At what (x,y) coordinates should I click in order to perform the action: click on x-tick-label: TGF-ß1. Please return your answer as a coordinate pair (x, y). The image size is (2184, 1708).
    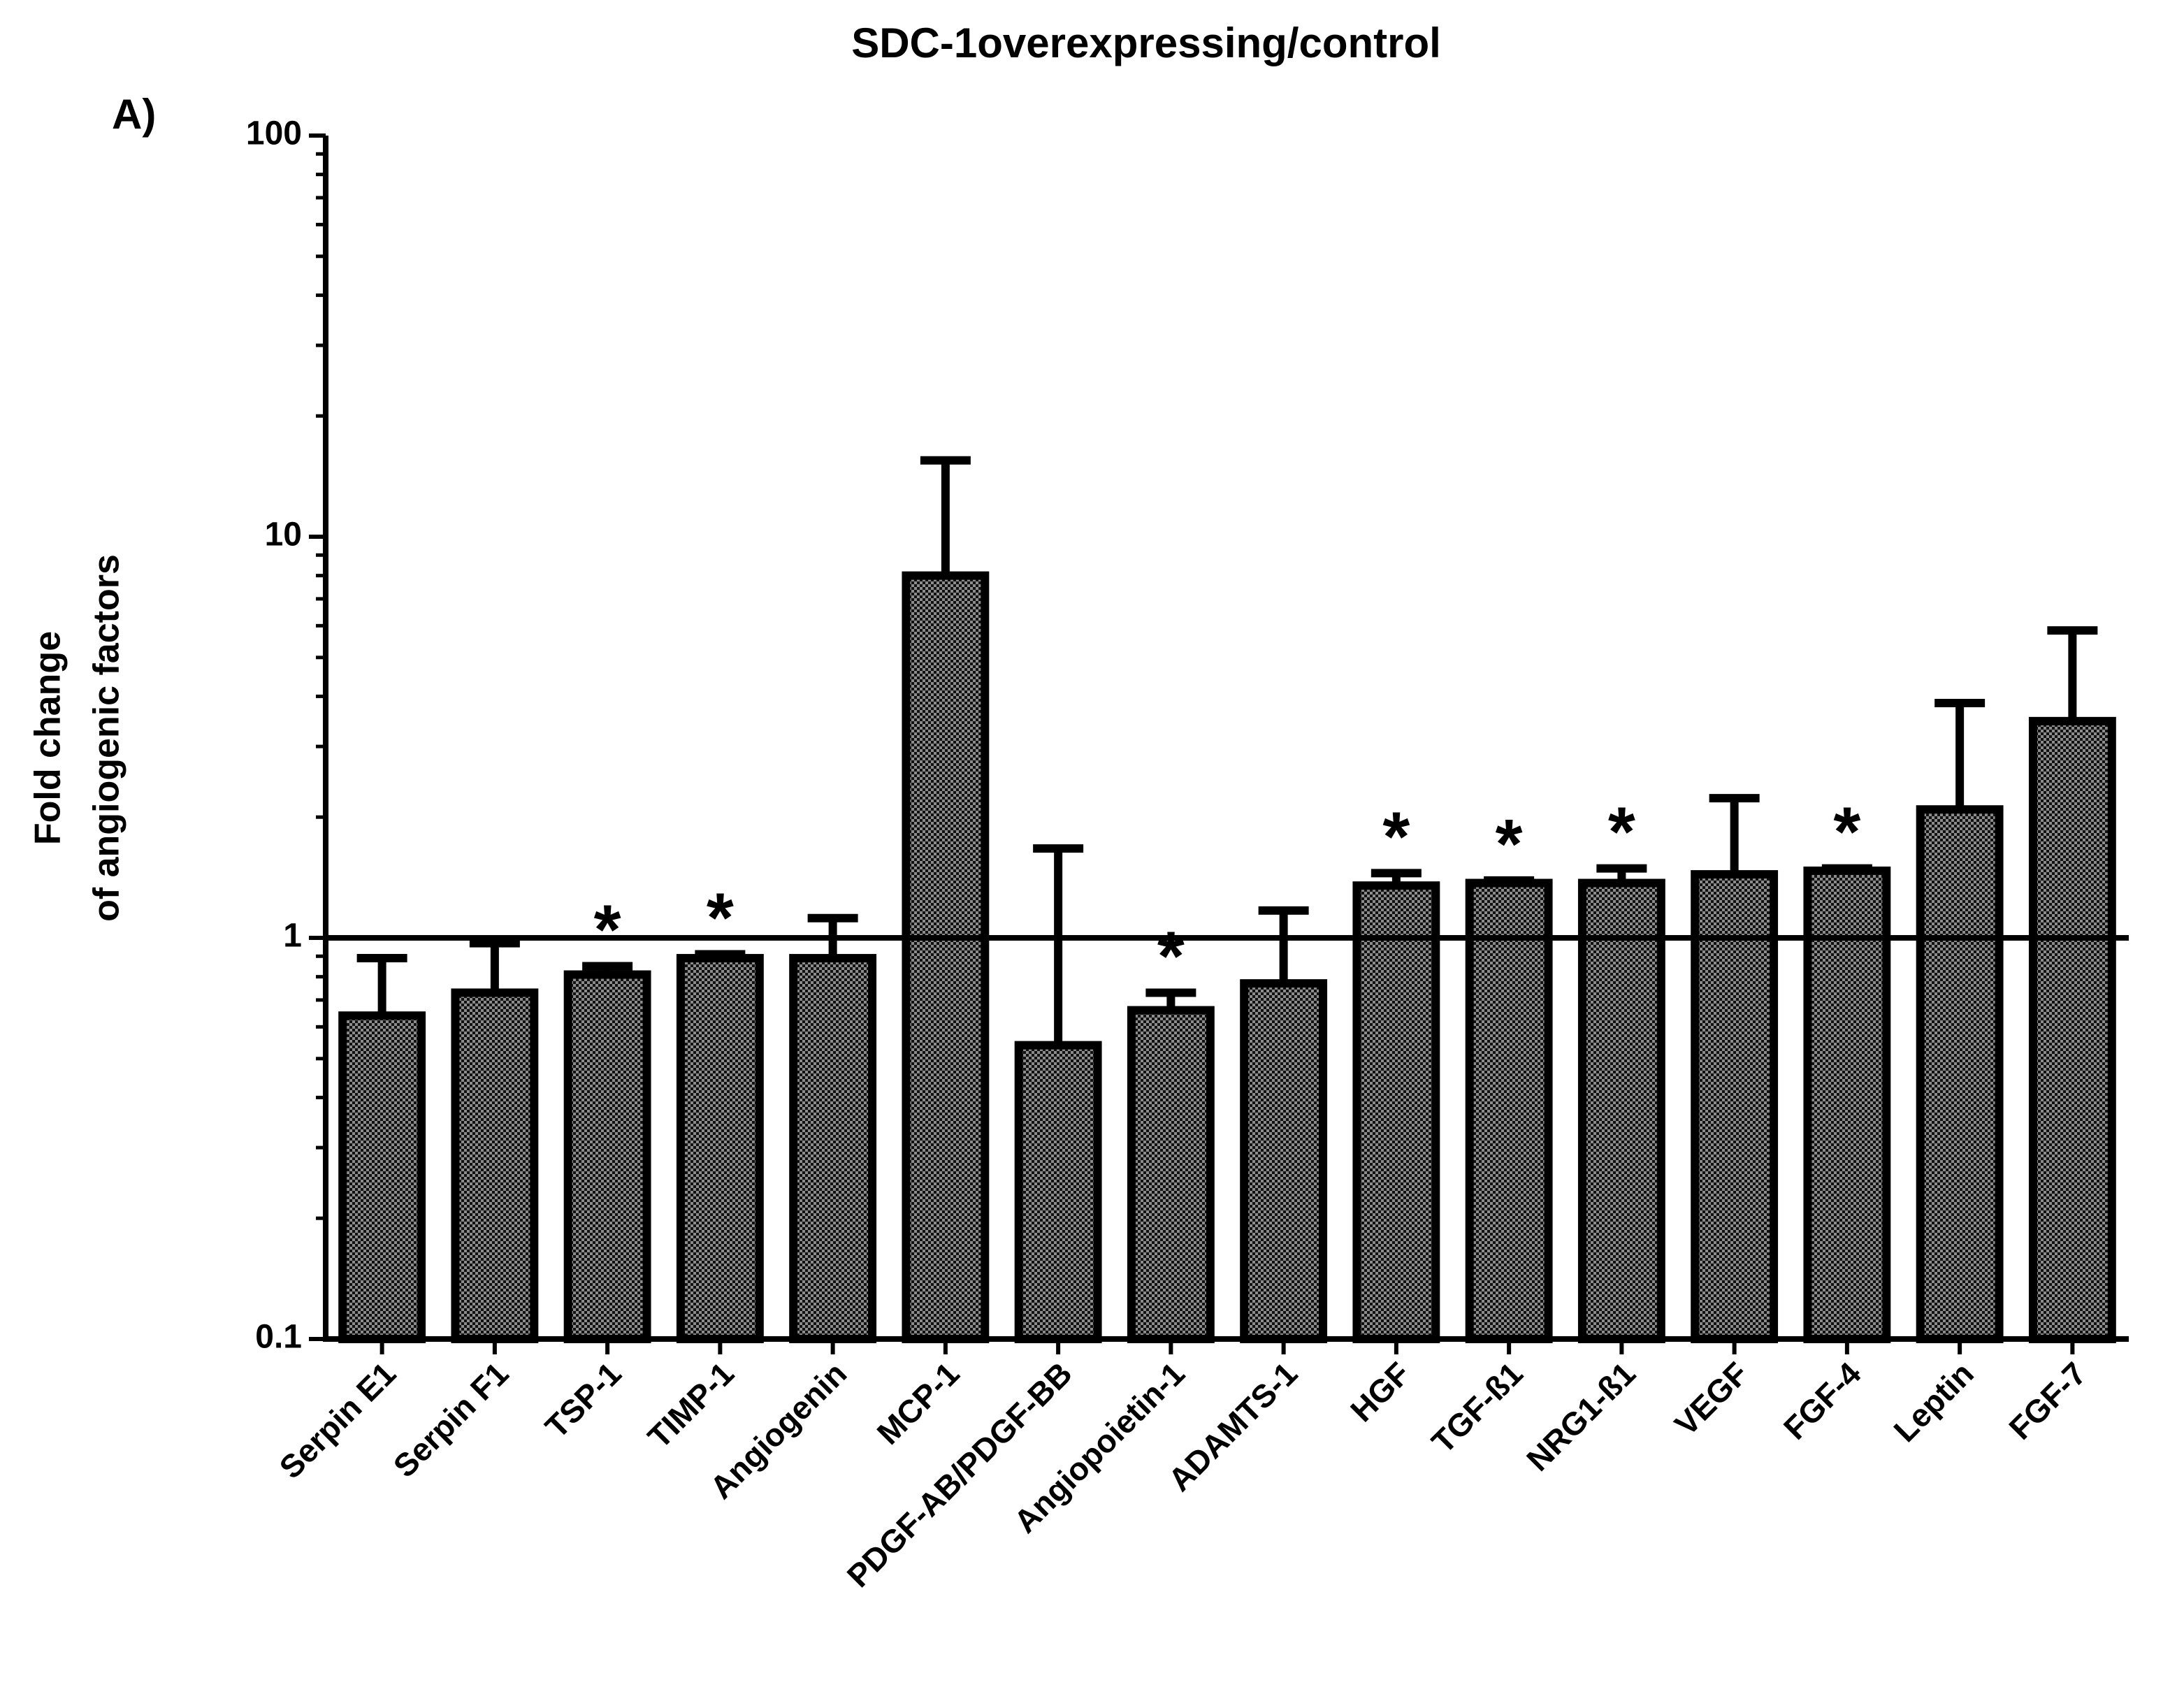
    Looking at the image, I should click on (1477, 1408).